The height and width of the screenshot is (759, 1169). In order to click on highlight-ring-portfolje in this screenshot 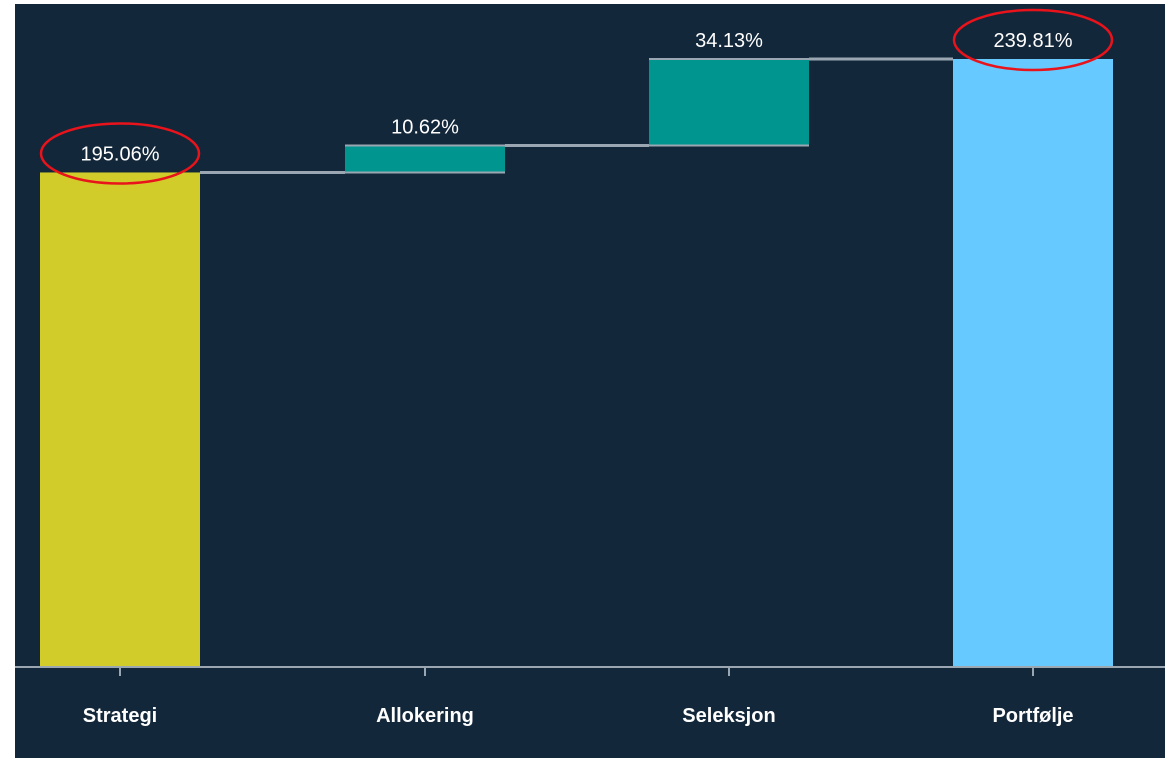, I will do `click(1033, 40)`.